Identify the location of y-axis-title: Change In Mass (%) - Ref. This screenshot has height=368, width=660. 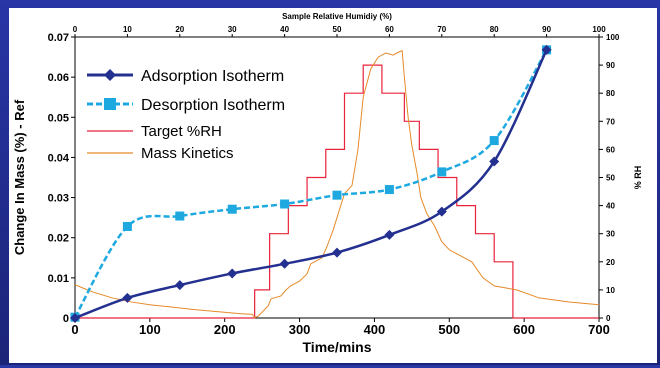
(19, 177).